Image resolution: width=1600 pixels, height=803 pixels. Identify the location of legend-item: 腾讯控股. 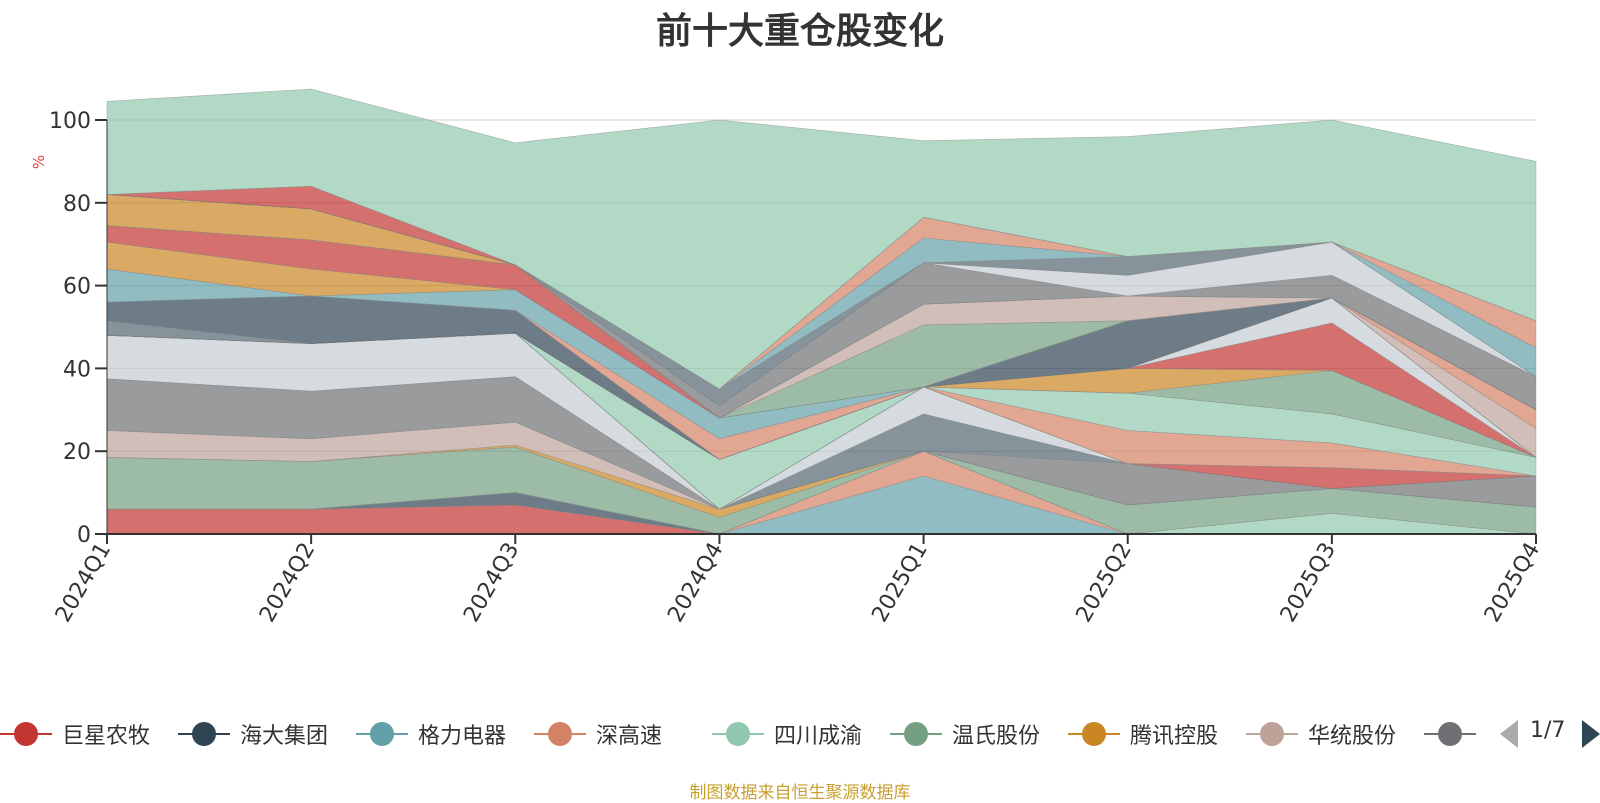
(1143, 734).